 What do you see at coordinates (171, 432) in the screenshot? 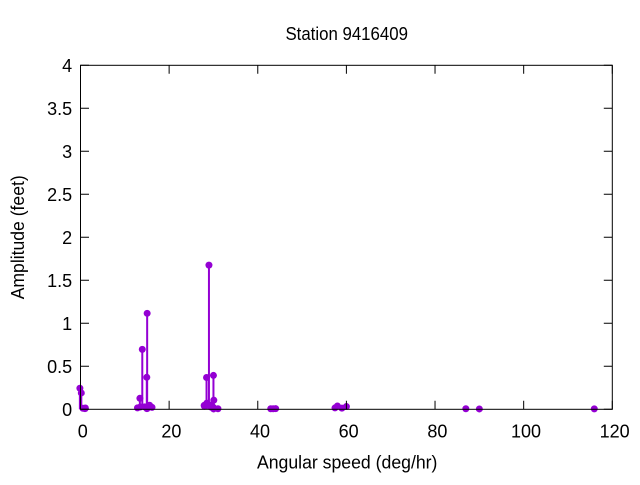
I see `svg-text: 20` at bounding box center [171, 432].